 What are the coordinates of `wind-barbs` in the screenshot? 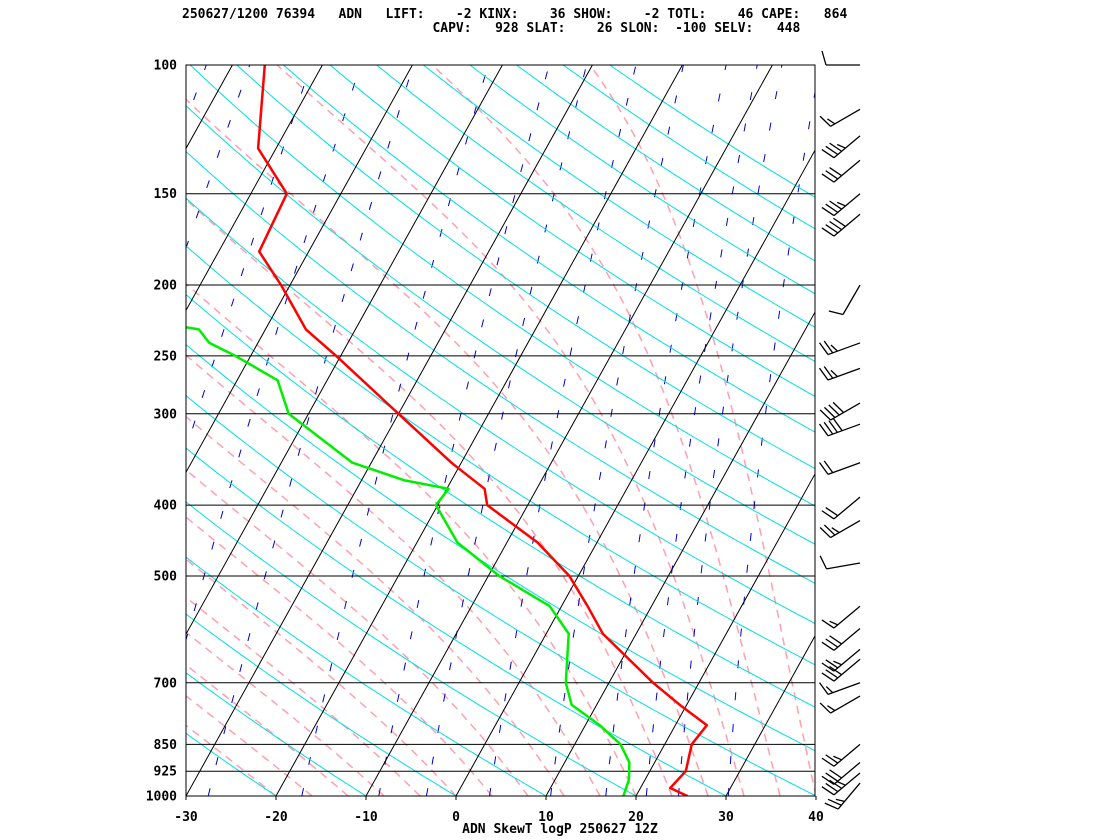 It's located at (839, 430).